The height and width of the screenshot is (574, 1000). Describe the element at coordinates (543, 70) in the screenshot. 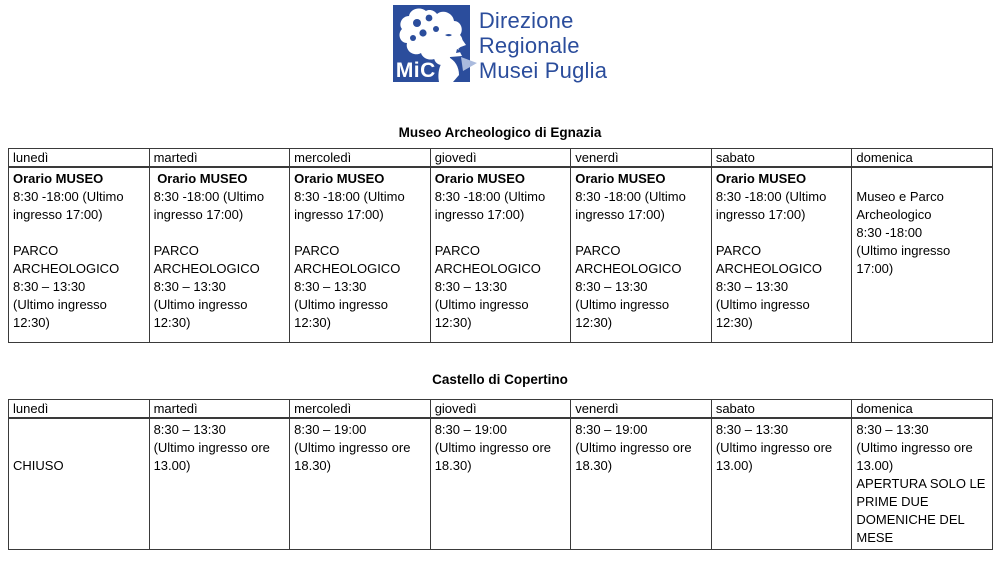

I see `org-line-3: Musei Puglia` at that location.